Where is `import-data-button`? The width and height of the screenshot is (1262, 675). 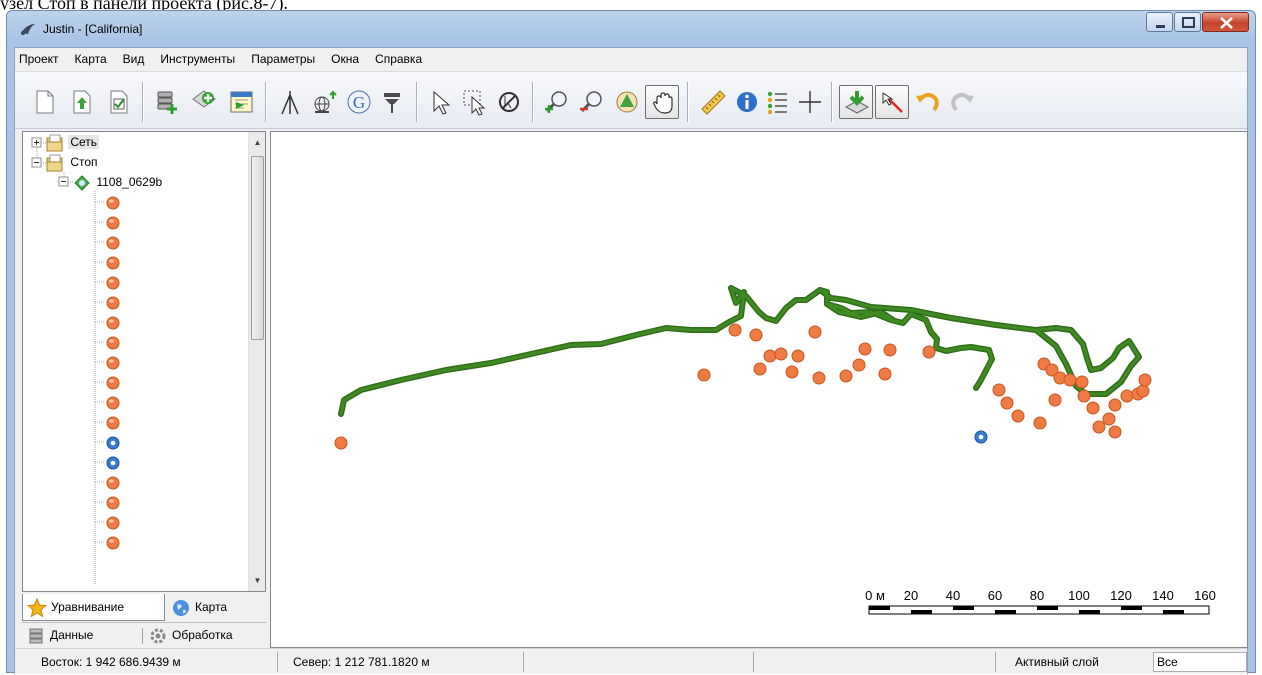 import-data-button is located at coordinates (241, 102).